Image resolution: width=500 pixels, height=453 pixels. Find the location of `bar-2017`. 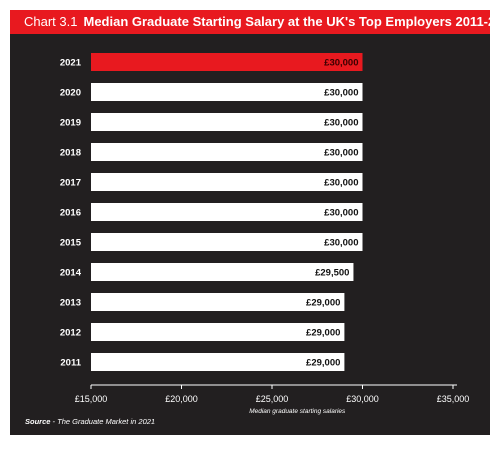

bar-2017 is located at coordinates (227, 182).